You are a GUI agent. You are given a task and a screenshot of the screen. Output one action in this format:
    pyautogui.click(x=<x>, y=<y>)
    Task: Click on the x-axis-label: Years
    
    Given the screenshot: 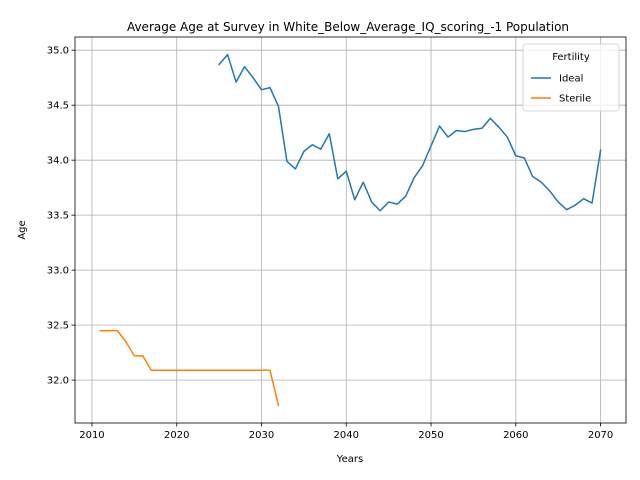 What is the action you would take?
    pyautogui.click(x=349, y=459)
    